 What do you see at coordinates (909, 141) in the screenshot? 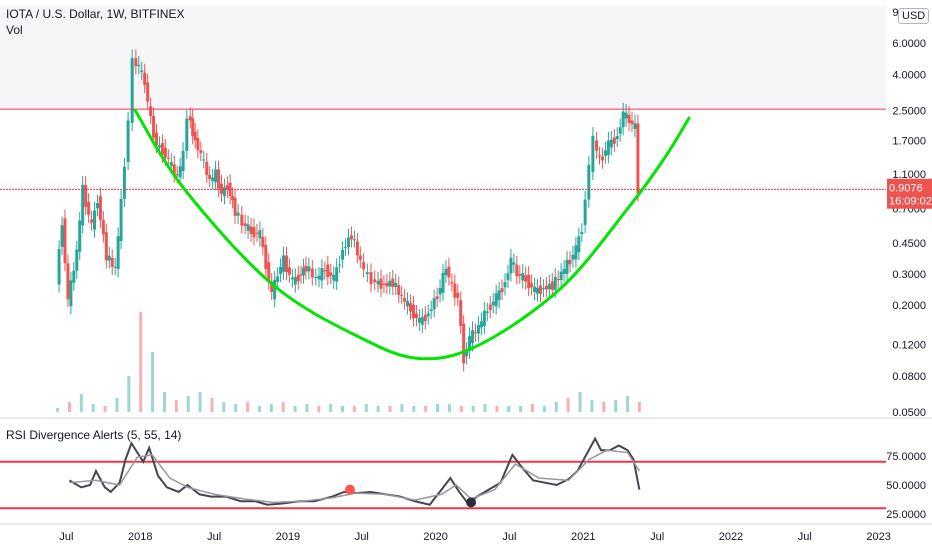
I see `price-tick-label: 1.7000` at bounding box center [909, 141].